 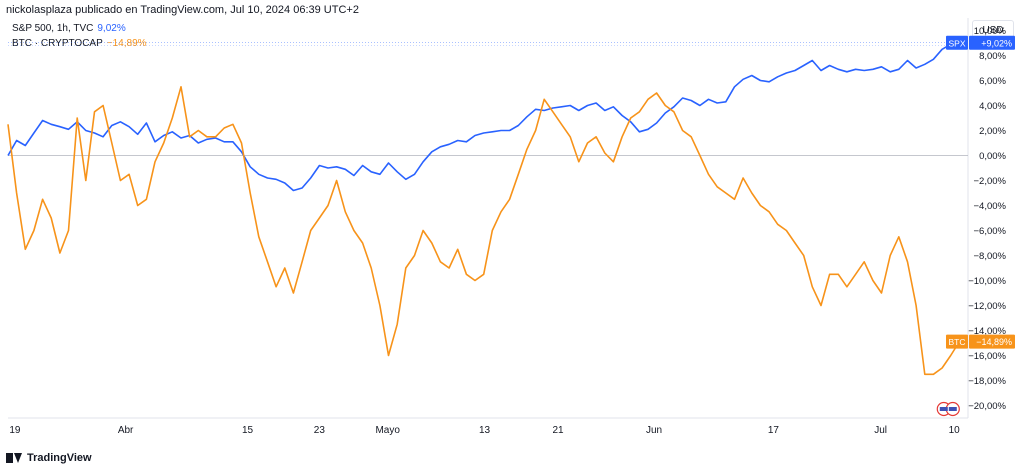 I want to click on x-tick-label: 19, so click(x=15, y=430).